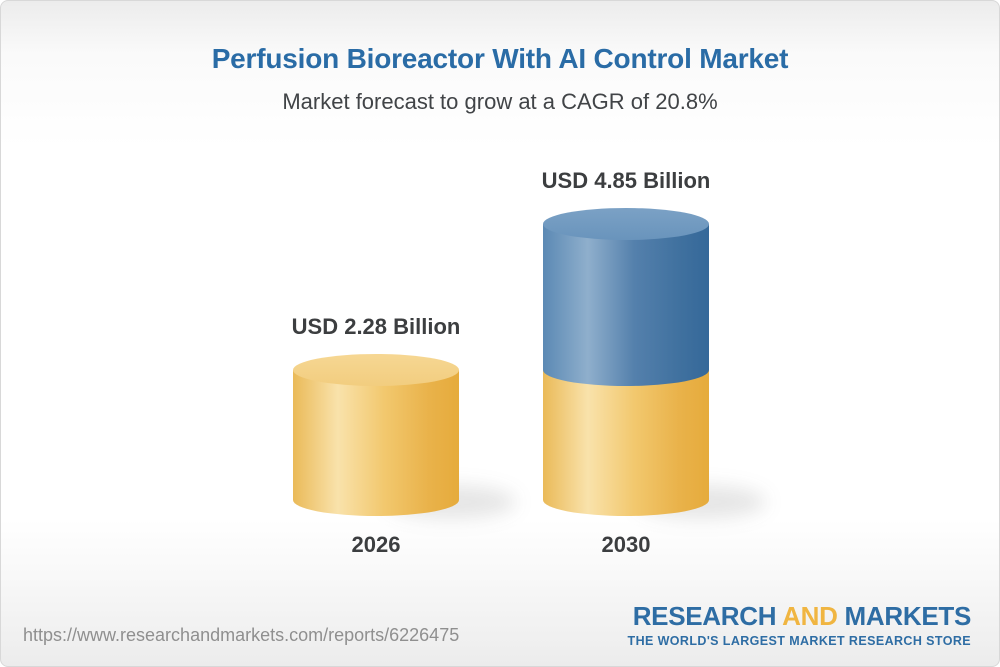 This screenshot has width=1000, height=667. Describe the element at coordinates (376, 435) in the screenshot. I see `bar-2026-cylinder-body` at that location.